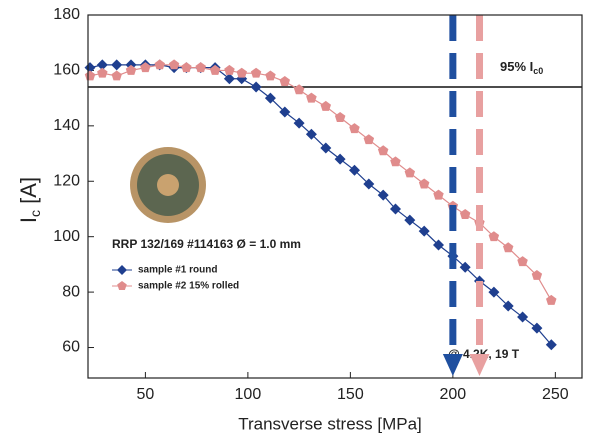 Image resolution: width=595 pixels, height=448 pixels. What do you see at coordinates (66, 14) in the screenshot?
I see `y-tick-label: 180` at bounding box center [66, 14].